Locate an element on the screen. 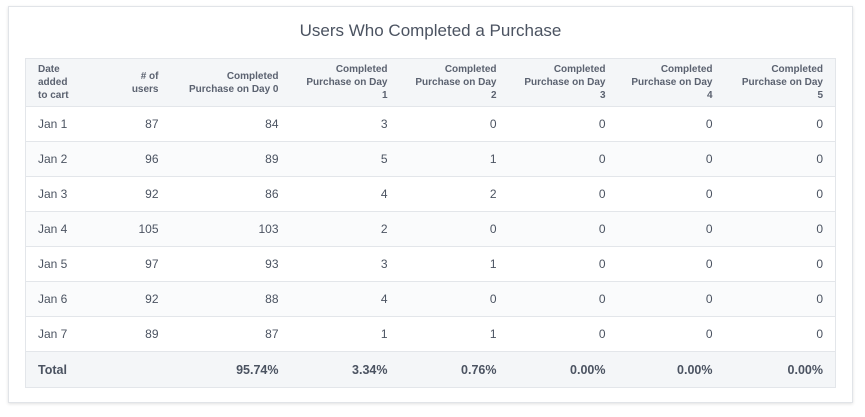 The height and width of the screenshot is (417, 865). total-row: Total 95.74% 3.34% 0.76% 0.00% 0.00% 0.00% is located at coordinates (430, 369).